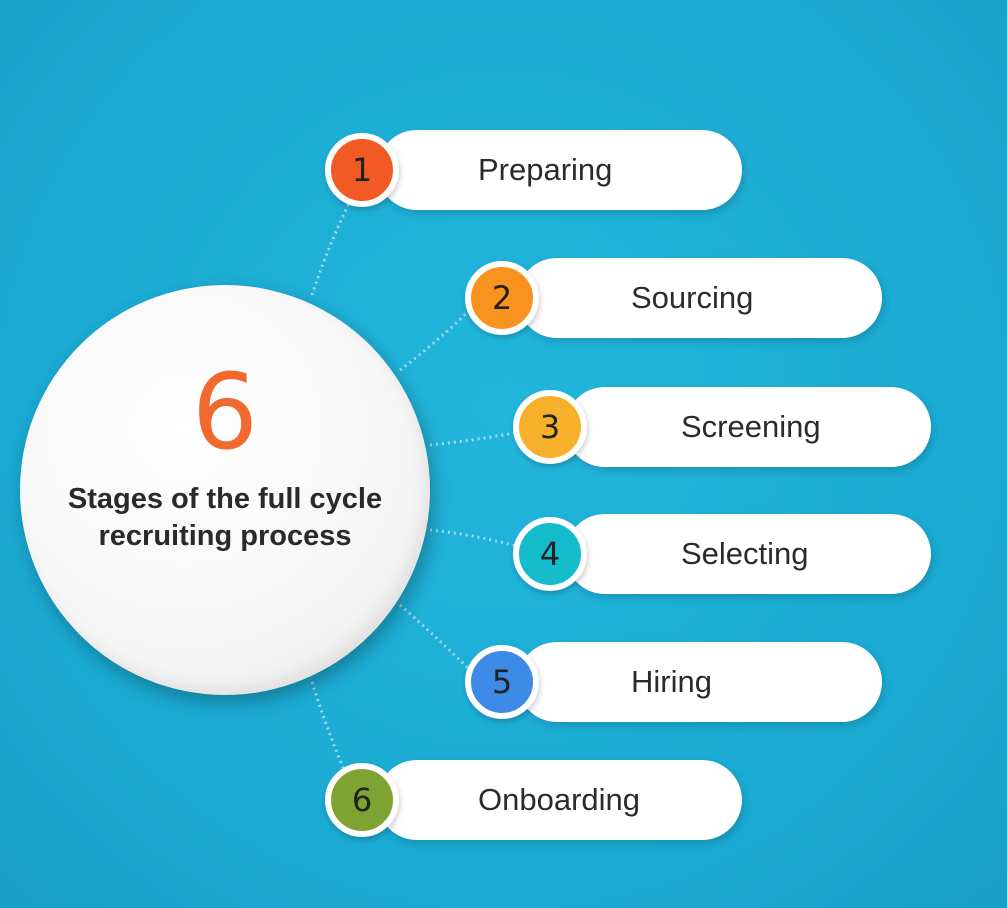  Describe the element at coordinates (502, 298) in the screenshot. I see `stage-2-number-badge: 2` at that location.